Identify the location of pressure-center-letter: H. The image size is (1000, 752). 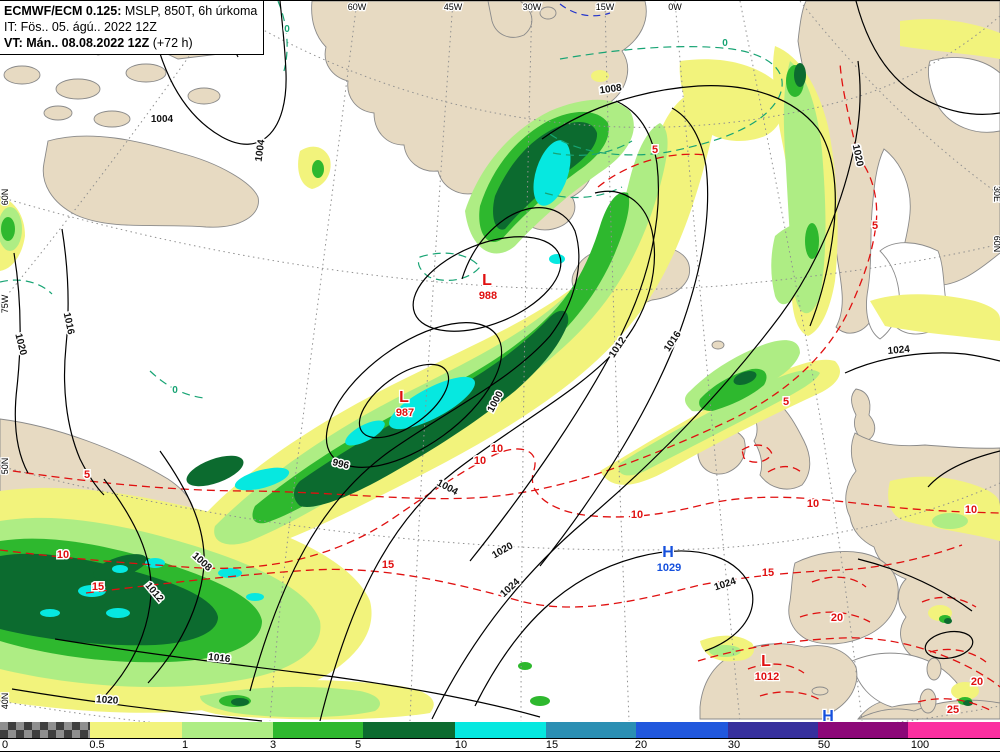
(668, 552).